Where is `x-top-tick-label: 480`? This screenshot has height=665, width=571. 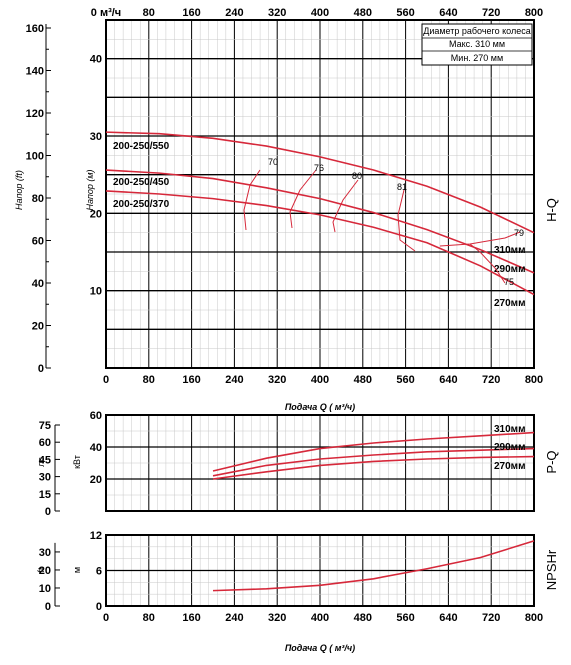 x-top-tick-label: 480 is located at coordinates (363, 13).